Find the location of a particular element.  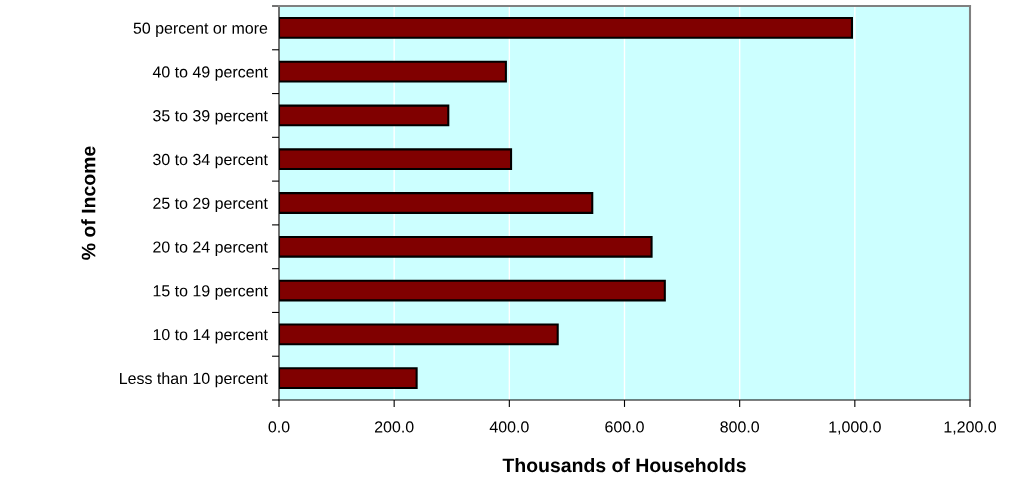

y-axis-title: % of Income is located at coordinates (88, 203).